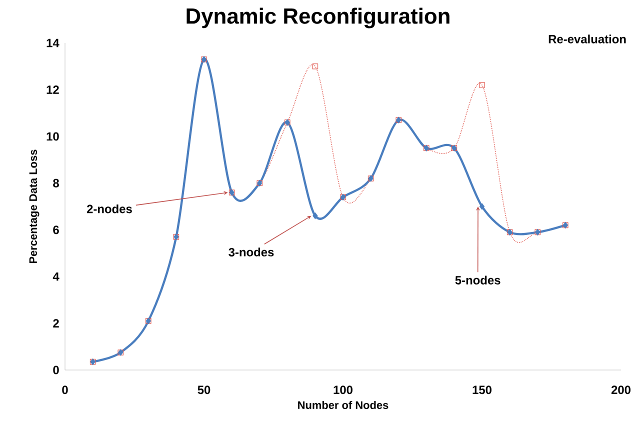 This screenshot has height=426, width=636. Describe the element at coordinates (56, 183) in the screenshot. I see `y-tick-label: 8` at that location.